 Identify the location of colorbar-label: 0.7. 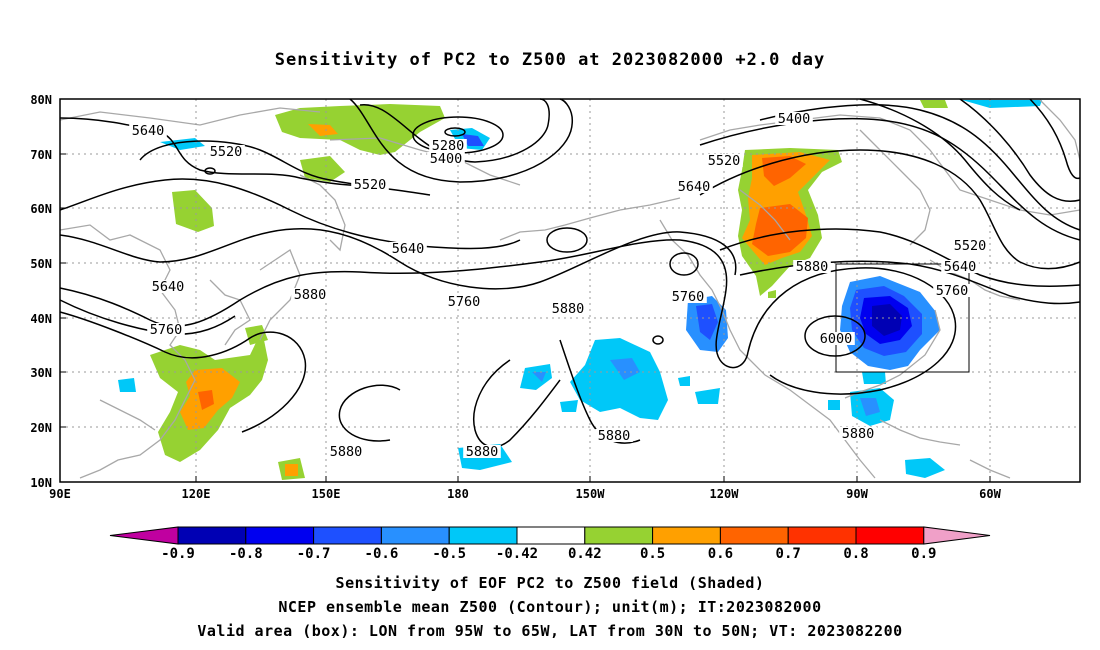
(788, 554).